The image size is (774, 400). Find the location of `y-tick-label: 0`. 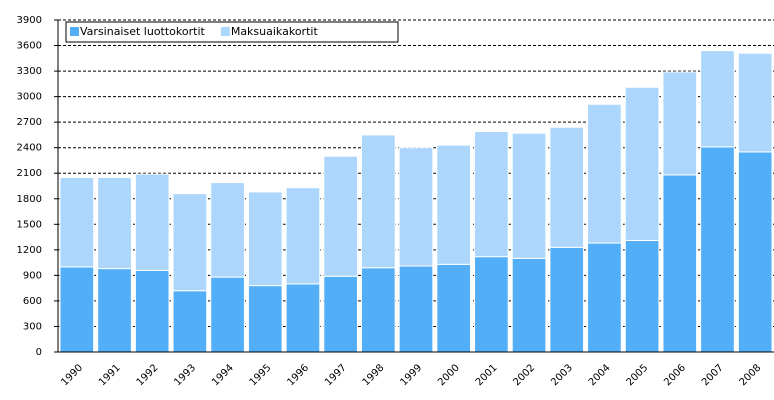

y-tick-label: 0 is located at coordinates (39, 352).